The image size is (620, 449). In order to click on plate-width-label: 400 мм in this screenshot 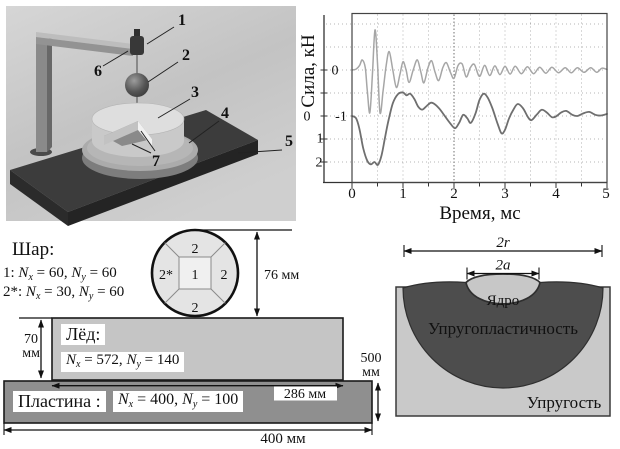, I will do `click(283, 439)`.